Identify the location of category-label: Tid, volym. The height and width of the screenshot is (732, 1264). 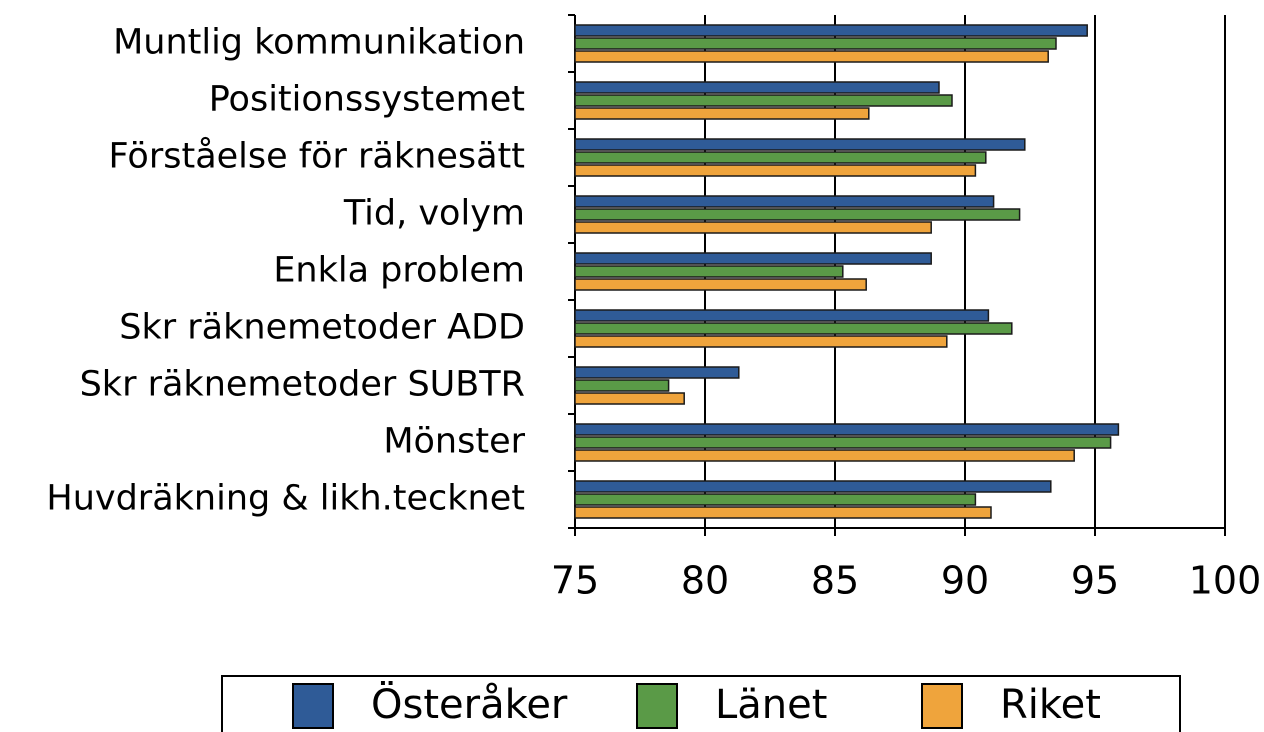
(434, 214).